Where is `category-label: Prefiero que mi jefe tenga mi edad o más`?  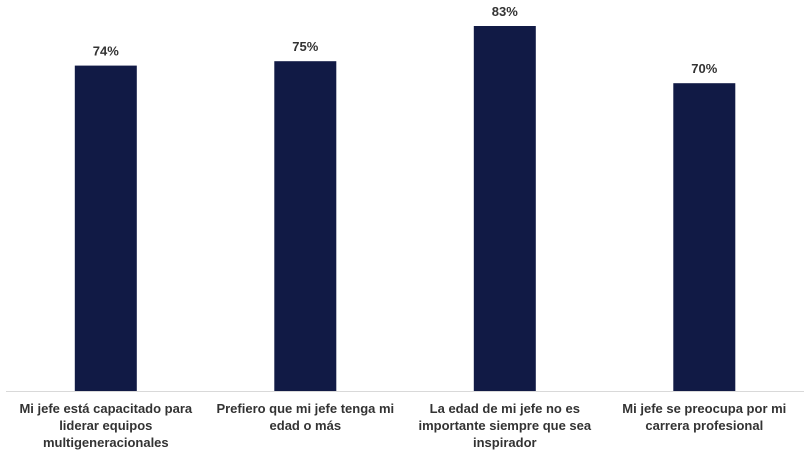 category-label: Prefiero que mi jefe tenga mi edad o más is located at coordinates (305, 417).